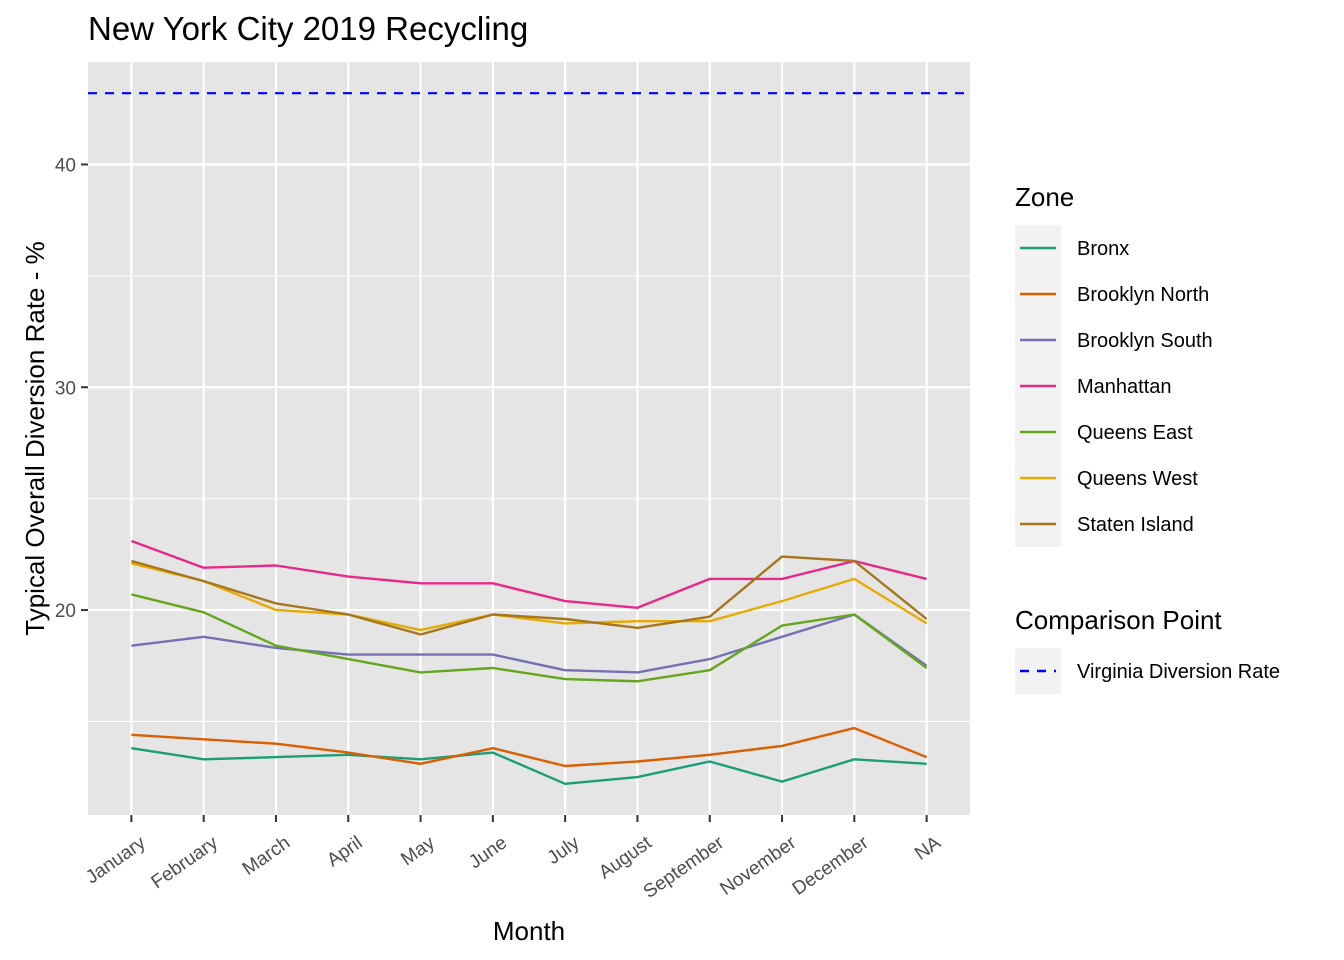 The width and height of the screenshot is (1344, 960). I want to click on series-line-brooklyn-south, so click(529, 643).